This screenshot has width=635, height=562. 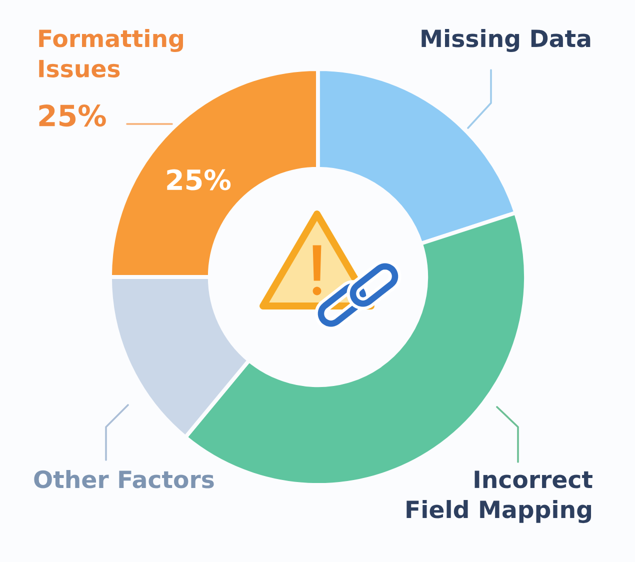 What do you see at coordinates (499, 497) in the screenshot?
I see `slice-label: Incorrect Field Mapping` at bounding box center [499, 497].